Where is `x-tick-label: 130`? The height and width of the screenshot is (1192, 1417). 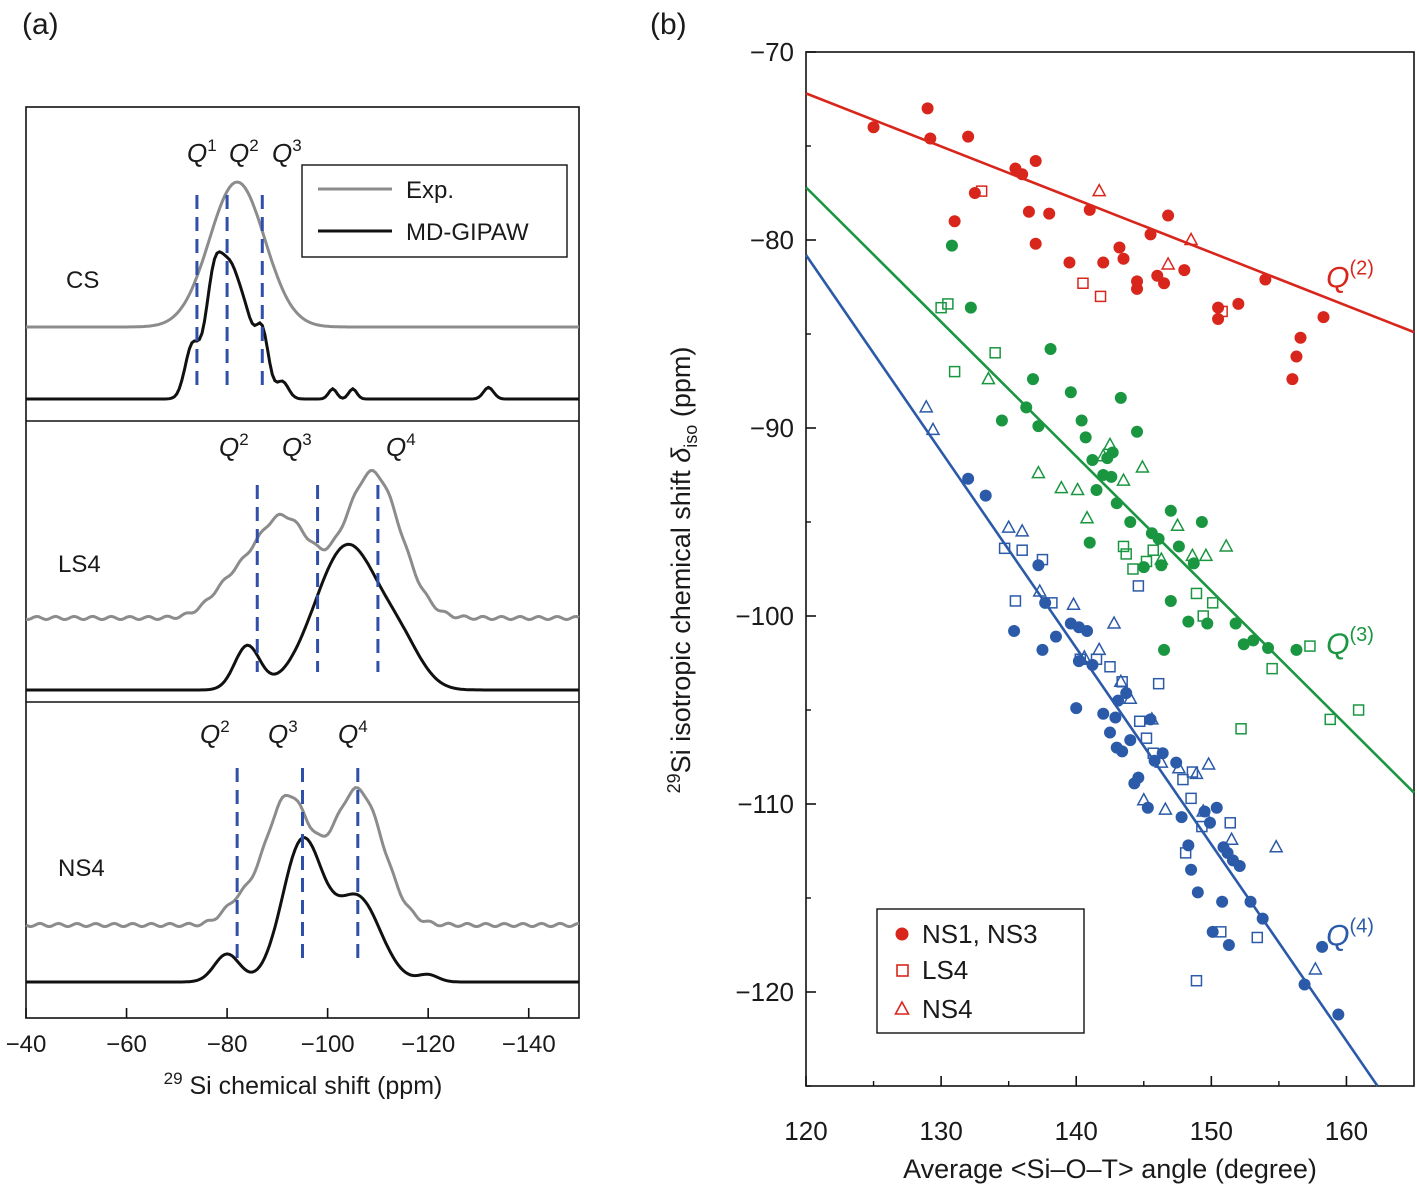
x-tick-label: 130 is located at coordinates (940, 1131).